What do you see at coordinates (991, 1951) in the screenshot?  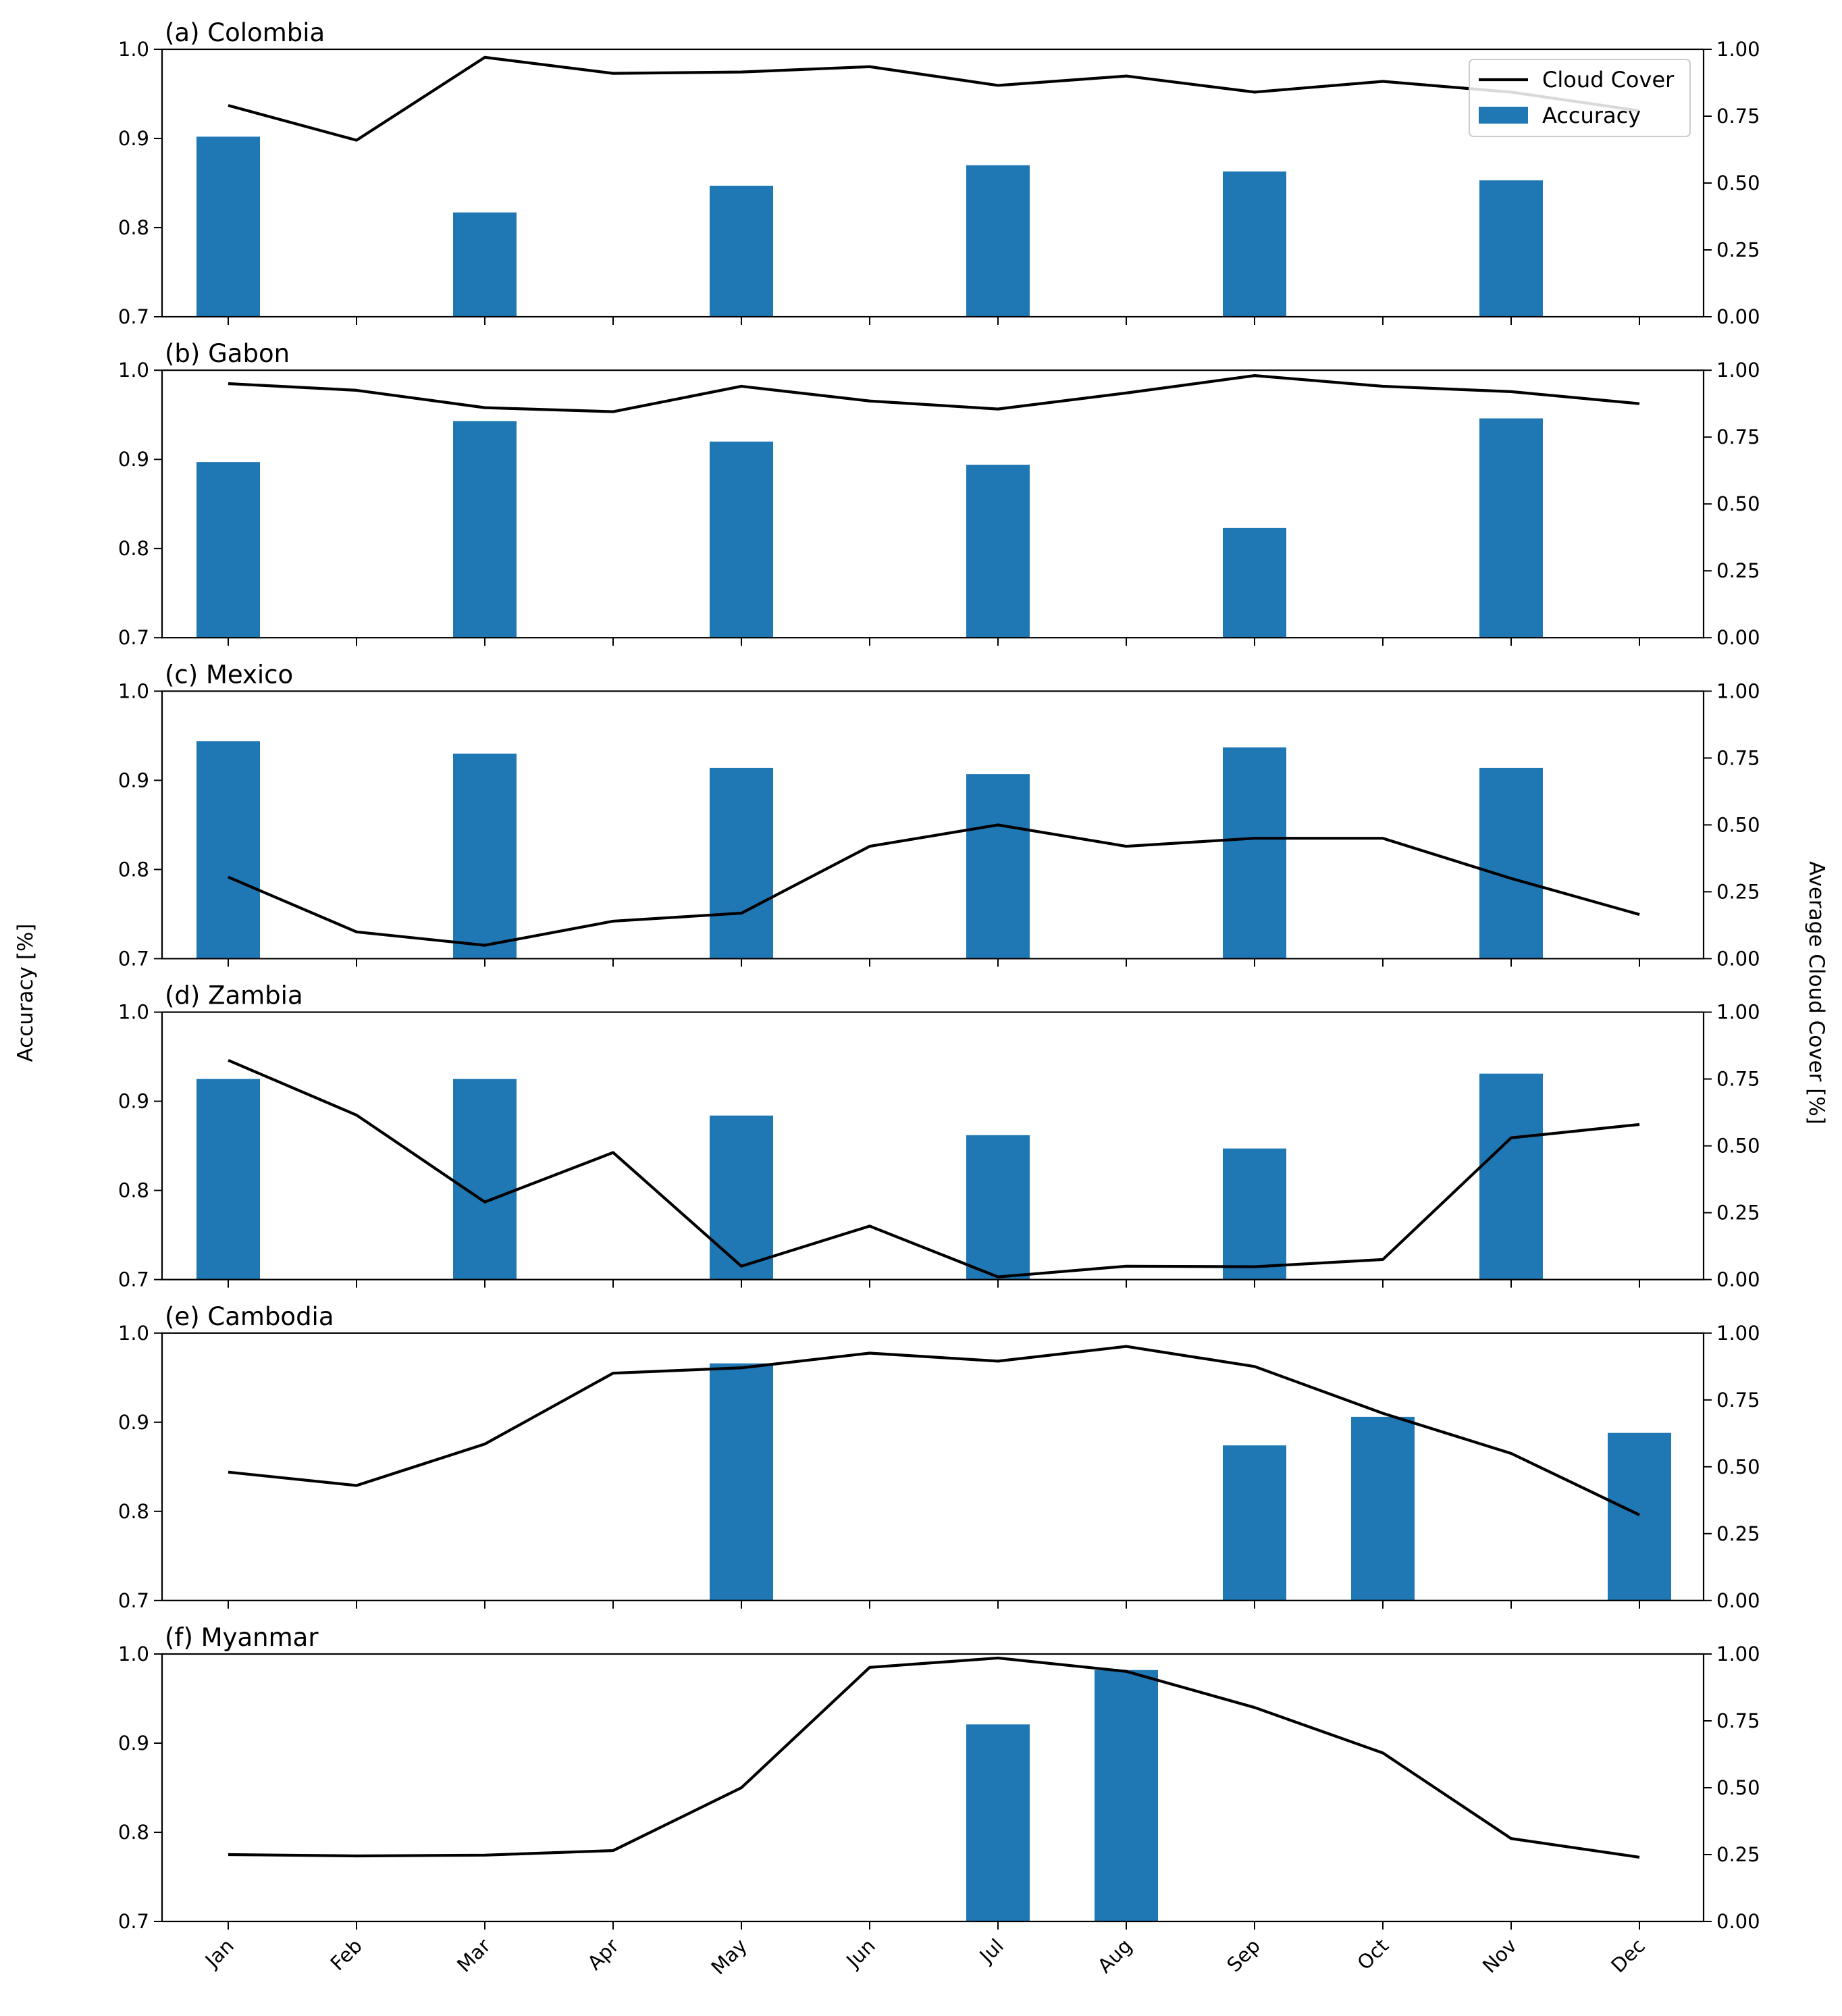 I see `month-label: Jul` at bounding box center [991, 1951].